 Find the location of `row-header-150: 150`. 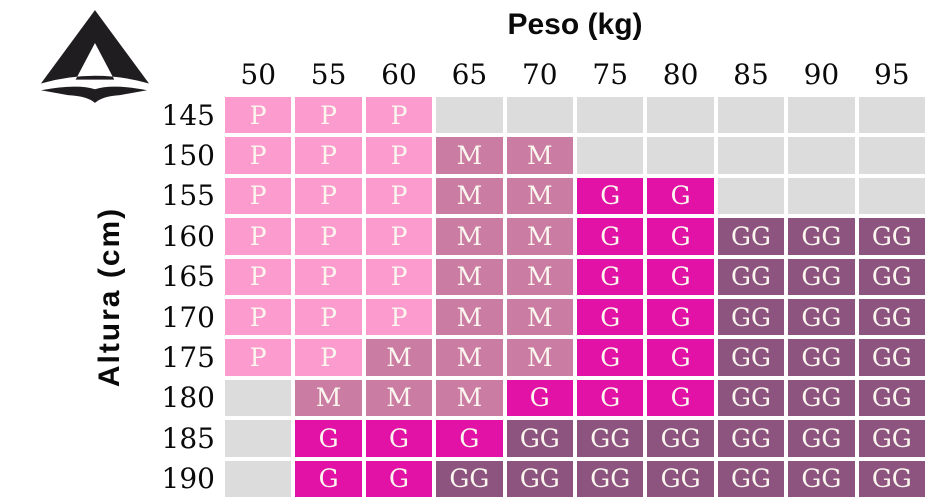

row-header-150: 150 is located at coordinates (188, 156).